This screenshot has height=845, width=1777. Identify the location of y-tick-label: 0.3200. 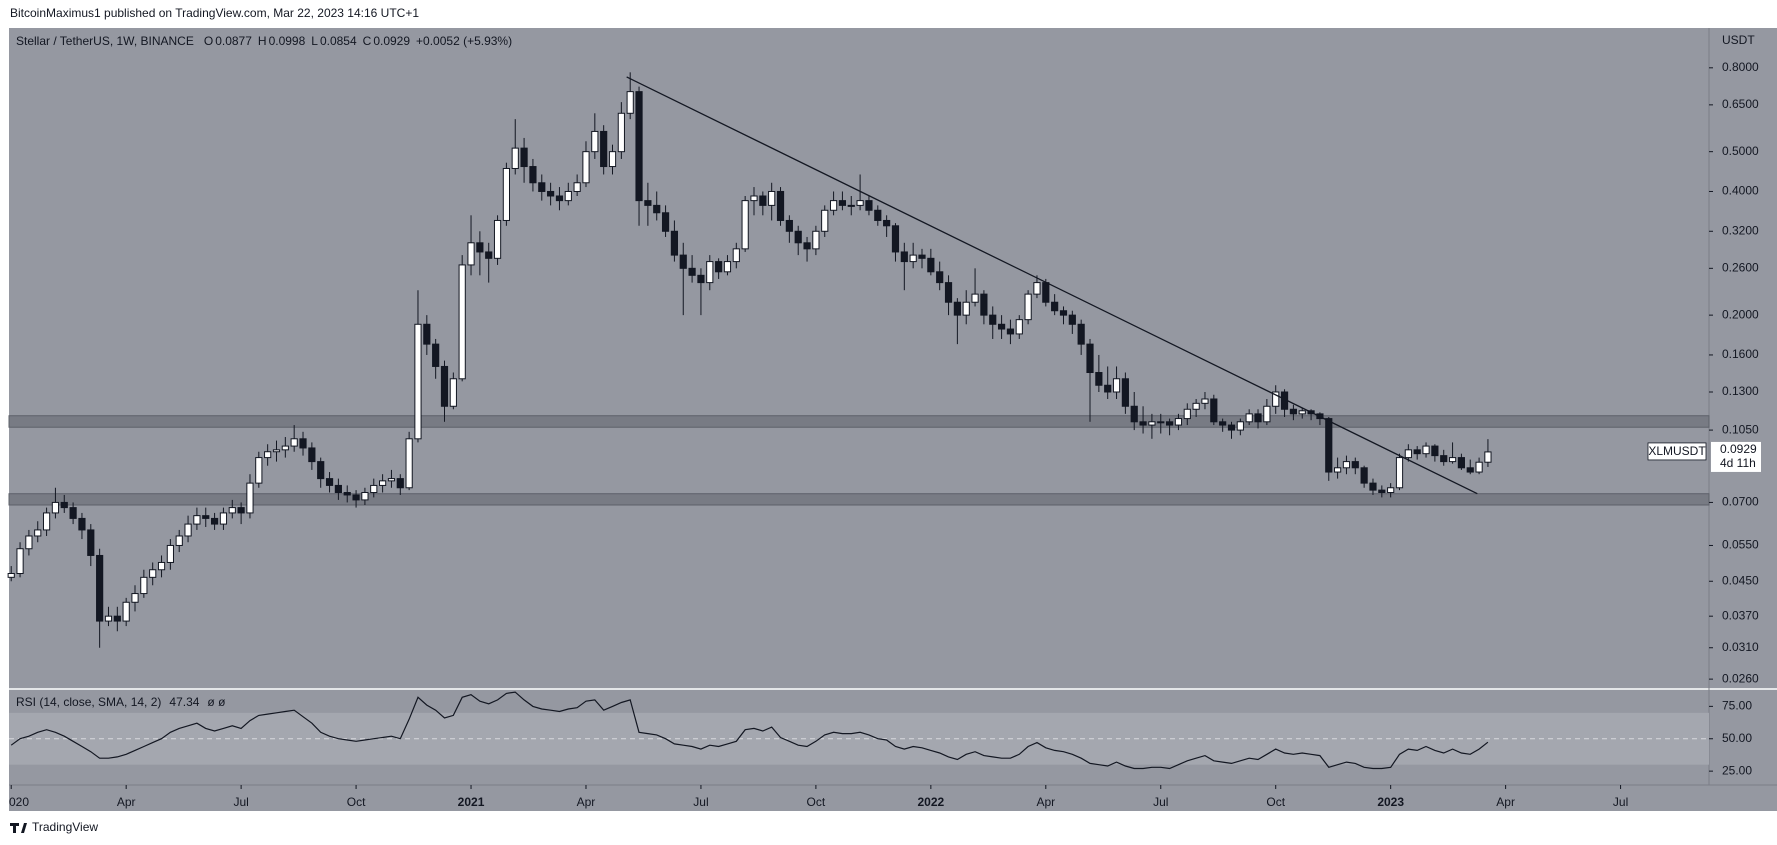
(1740, 230).